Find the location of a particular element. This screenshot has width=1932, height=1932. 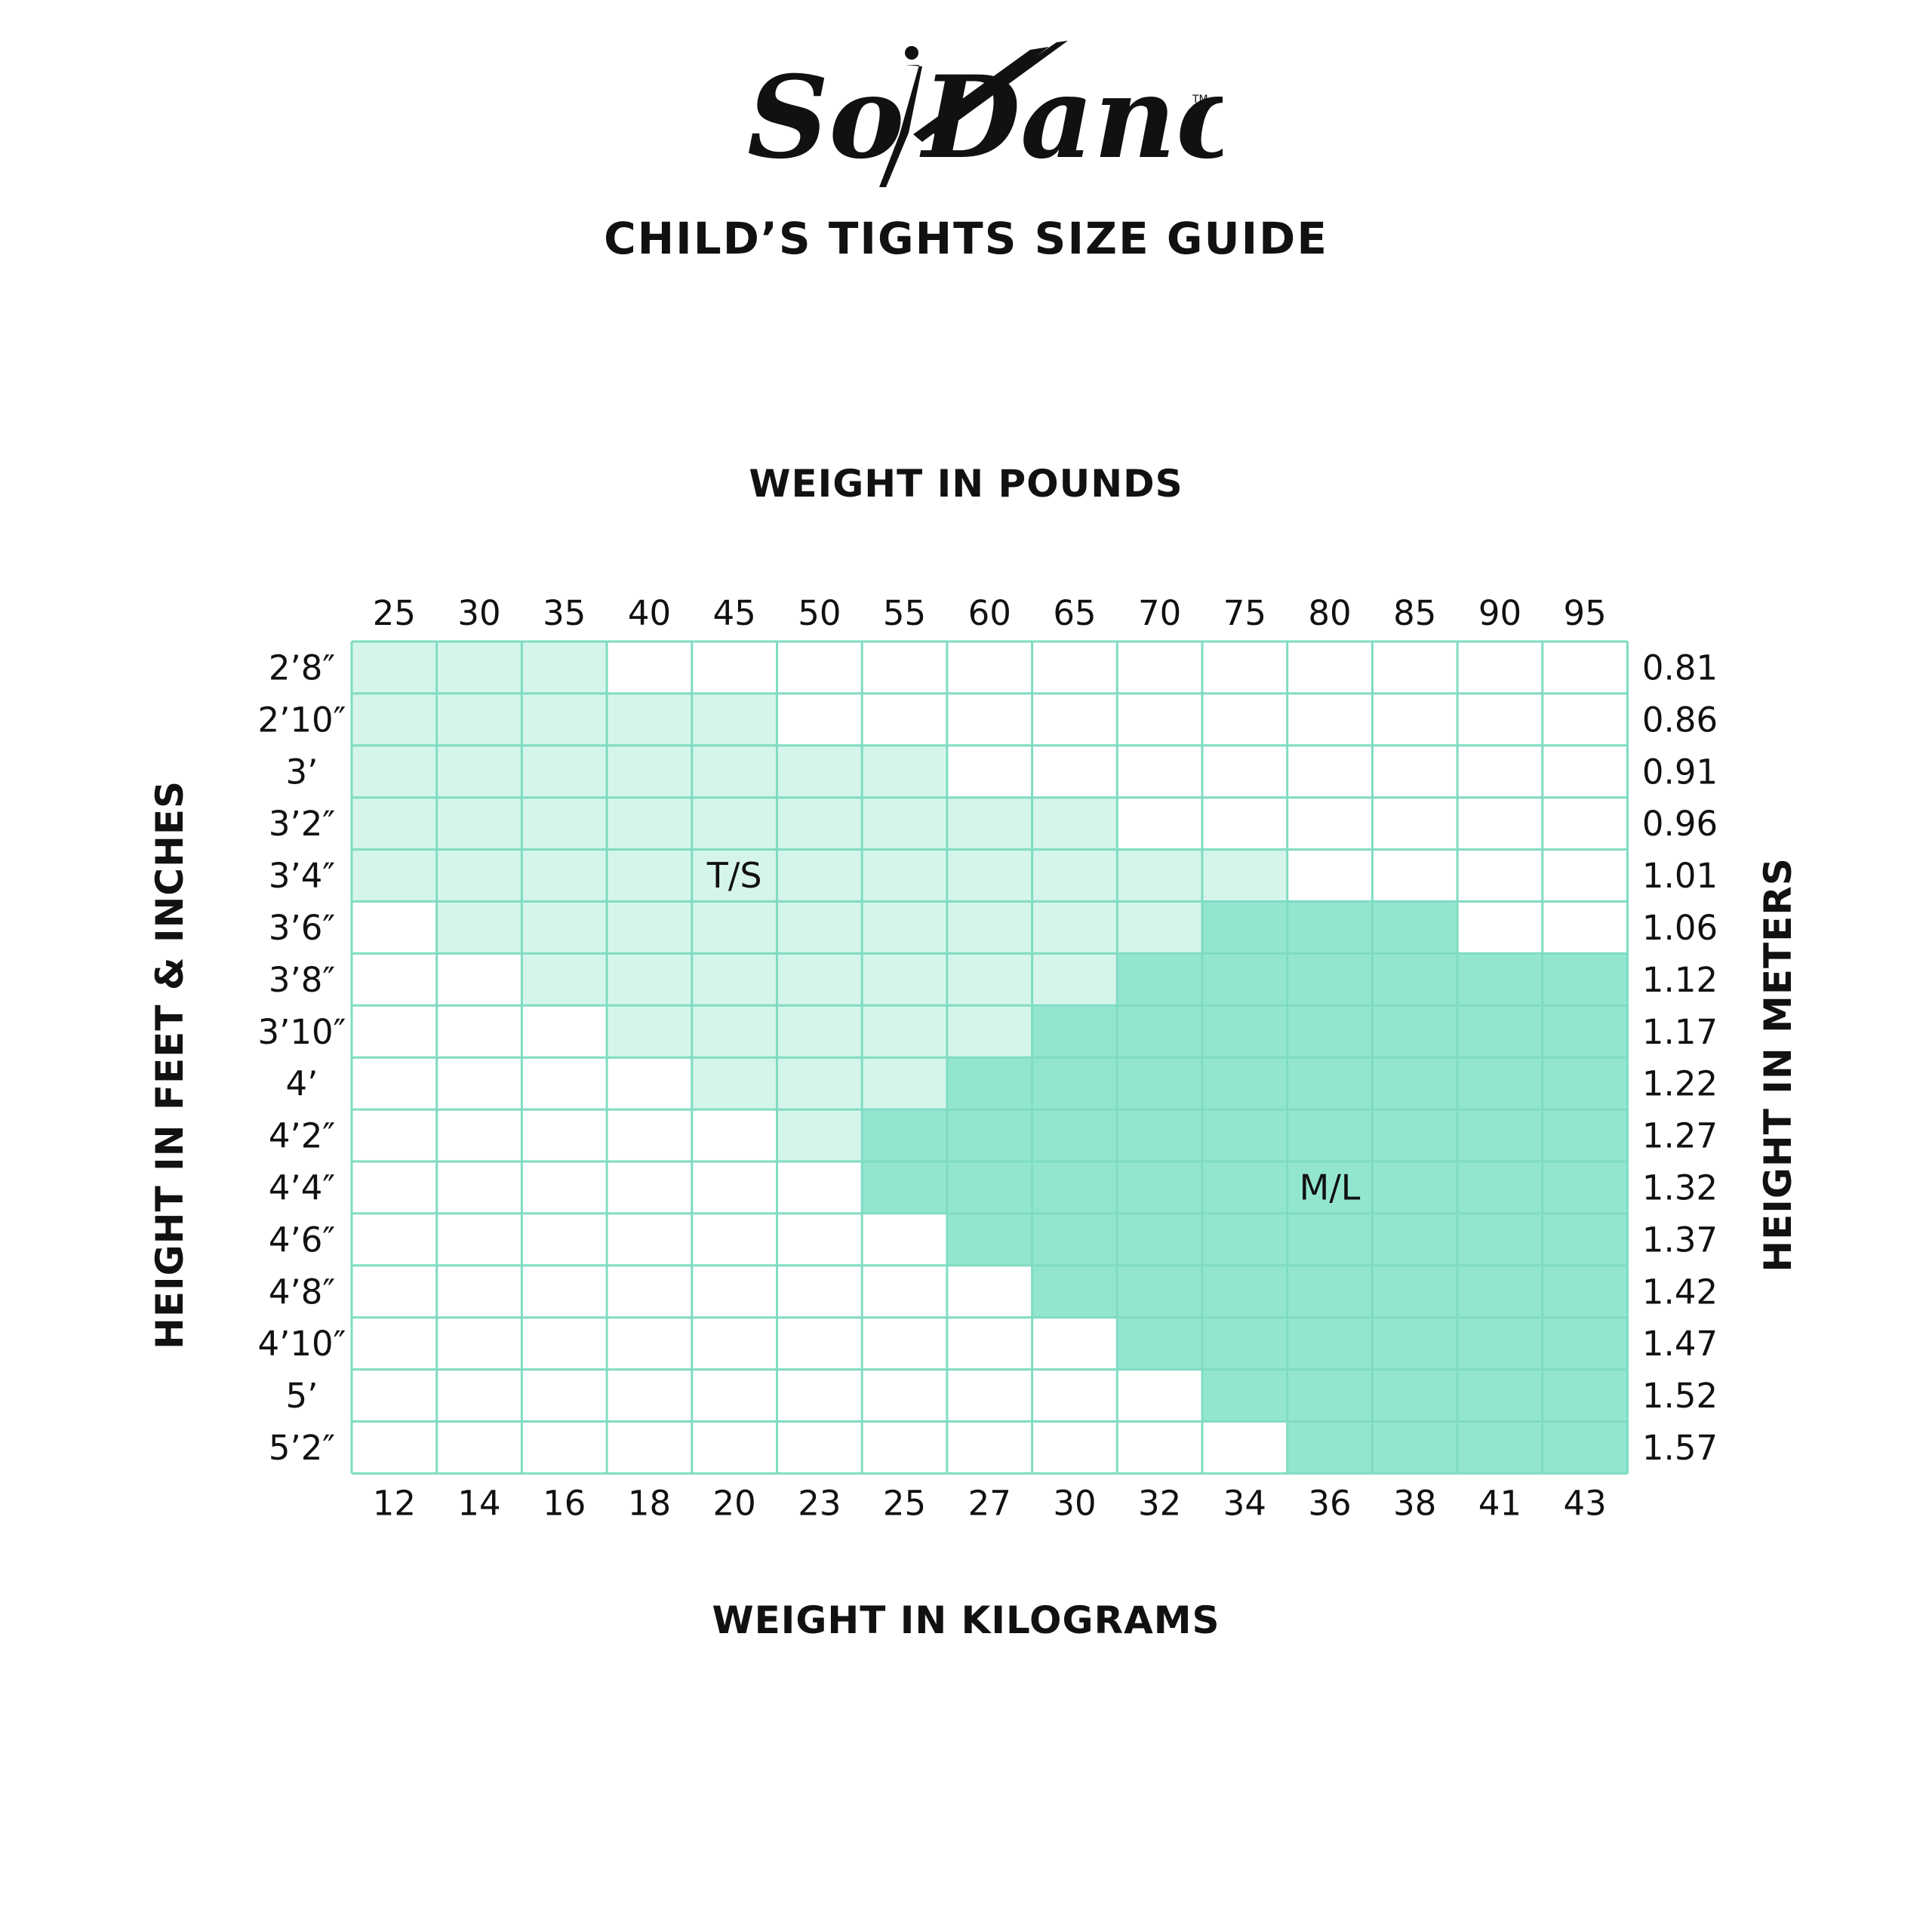

x-tick-pounds: 35 is located at coordinates (564, 613).